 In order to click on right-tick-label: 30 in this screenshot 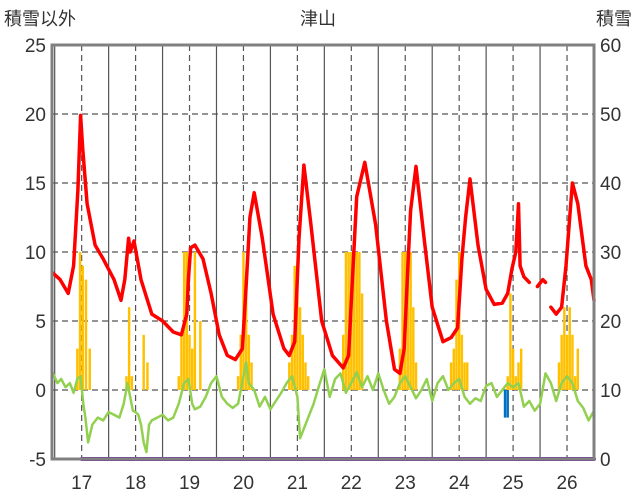, I will do `click(610, 253)`.